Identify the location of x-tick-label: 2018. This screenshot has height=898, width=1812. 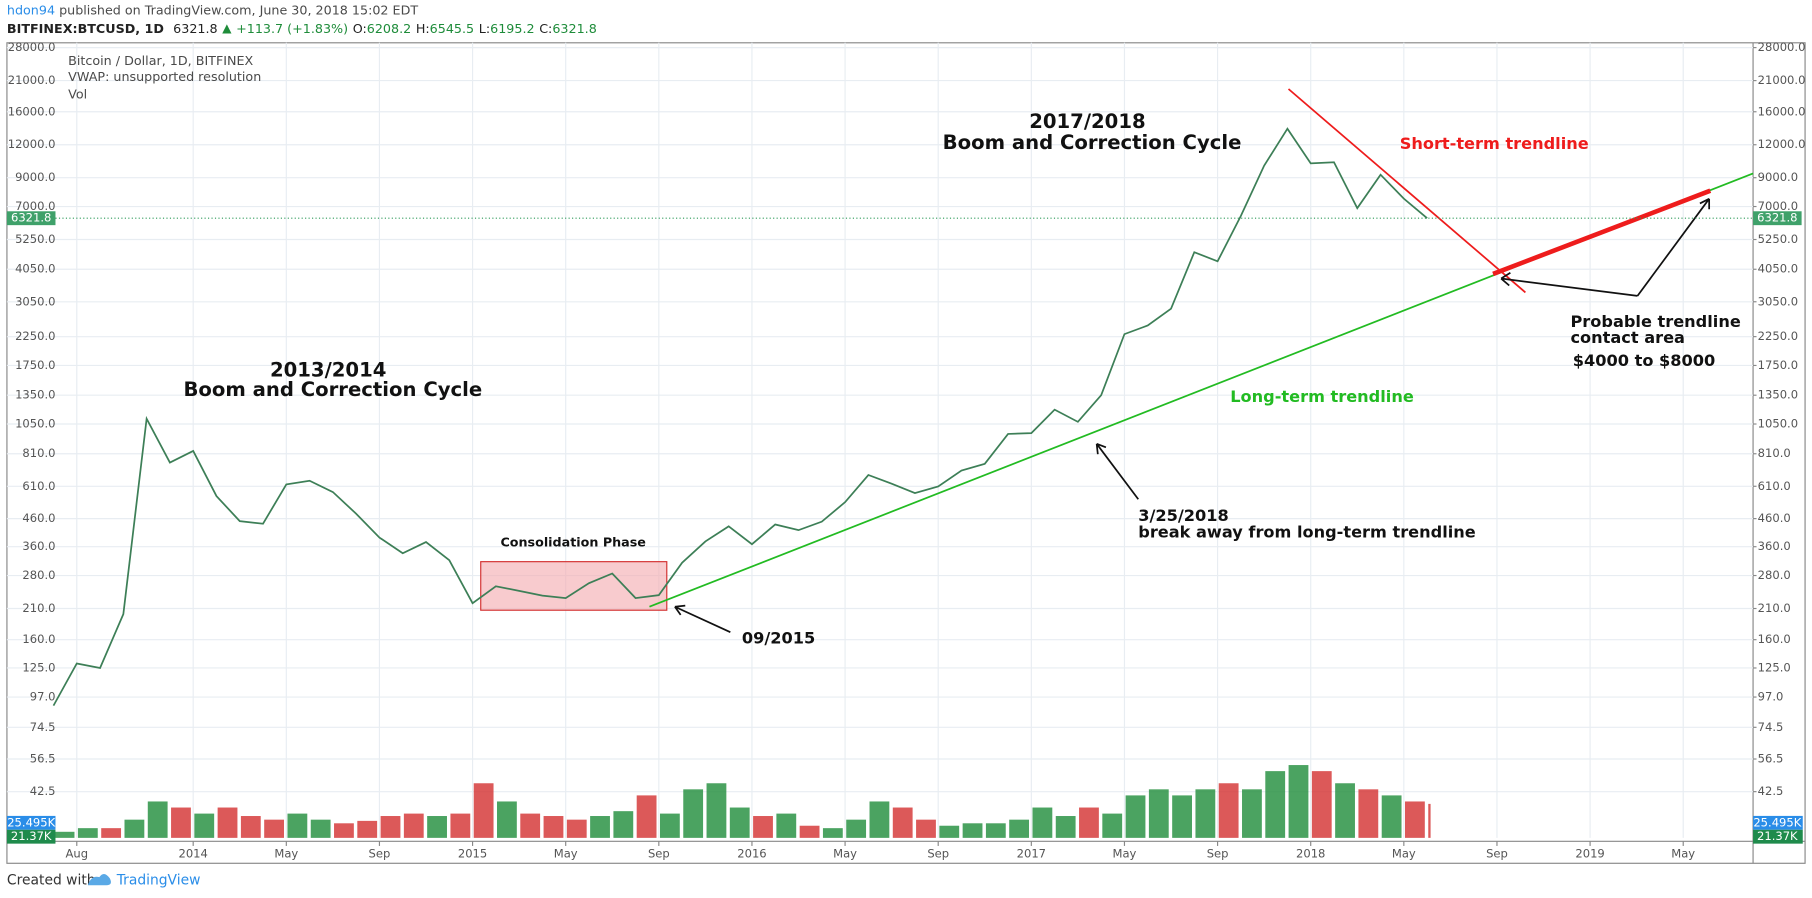
(1310, 854).